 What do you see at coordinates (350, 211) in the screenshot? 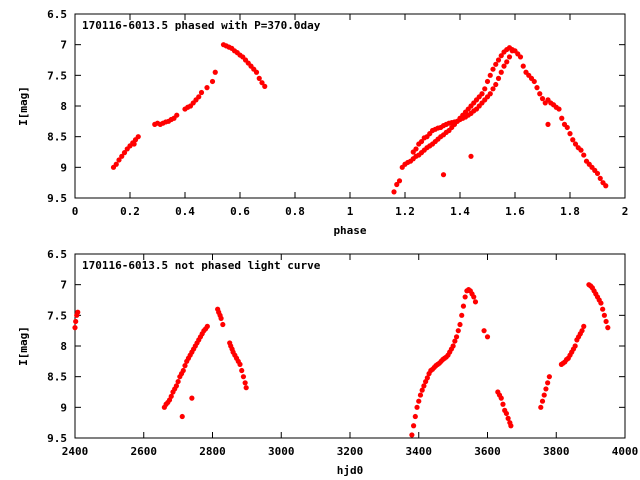
I see `x-tick-label: 1` at bounding box center [350, 211].